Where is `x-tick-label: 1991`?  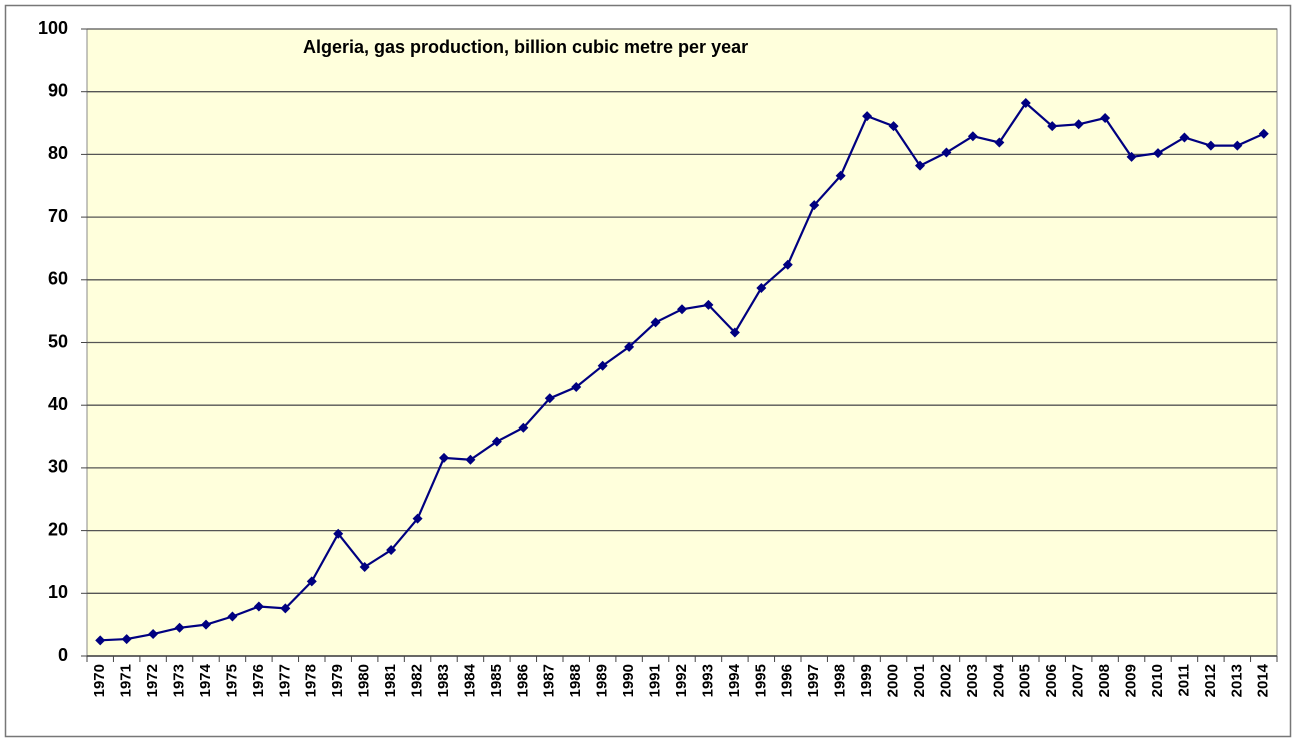 x-tick-label: 1991 is located at coordinates (655, 680).